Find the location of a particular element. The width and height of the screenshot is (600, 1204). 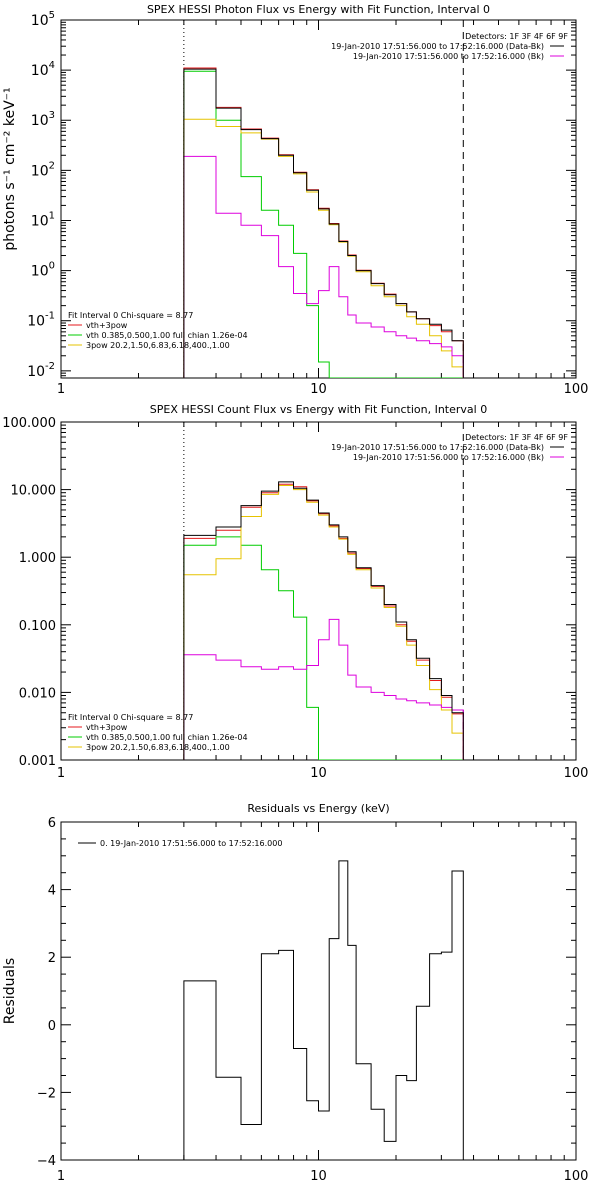

y-tick-label: 10⁻² is located at coordinates (41, 370).